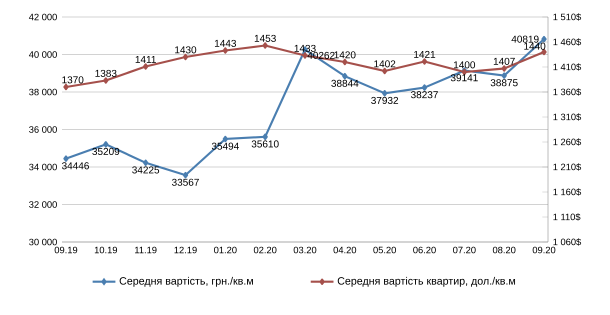 Image resolution: width=610 pixels, height=315 pixels. What do you see at coordinates (427, 281) in the screenshot?
I see `legend-label: Середня вартість квартир, дол./кв.м` at bounding box center [427, 281].